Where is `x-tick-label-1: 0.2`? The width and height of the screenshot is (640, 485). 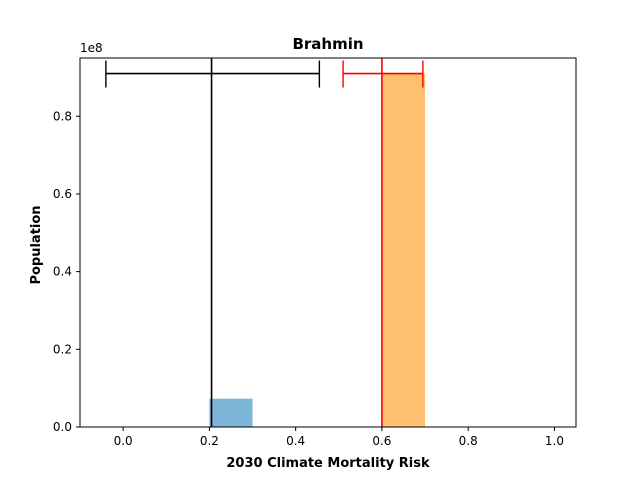
x-tick-label-1: 0.2 is located at coordinates (209, 441).